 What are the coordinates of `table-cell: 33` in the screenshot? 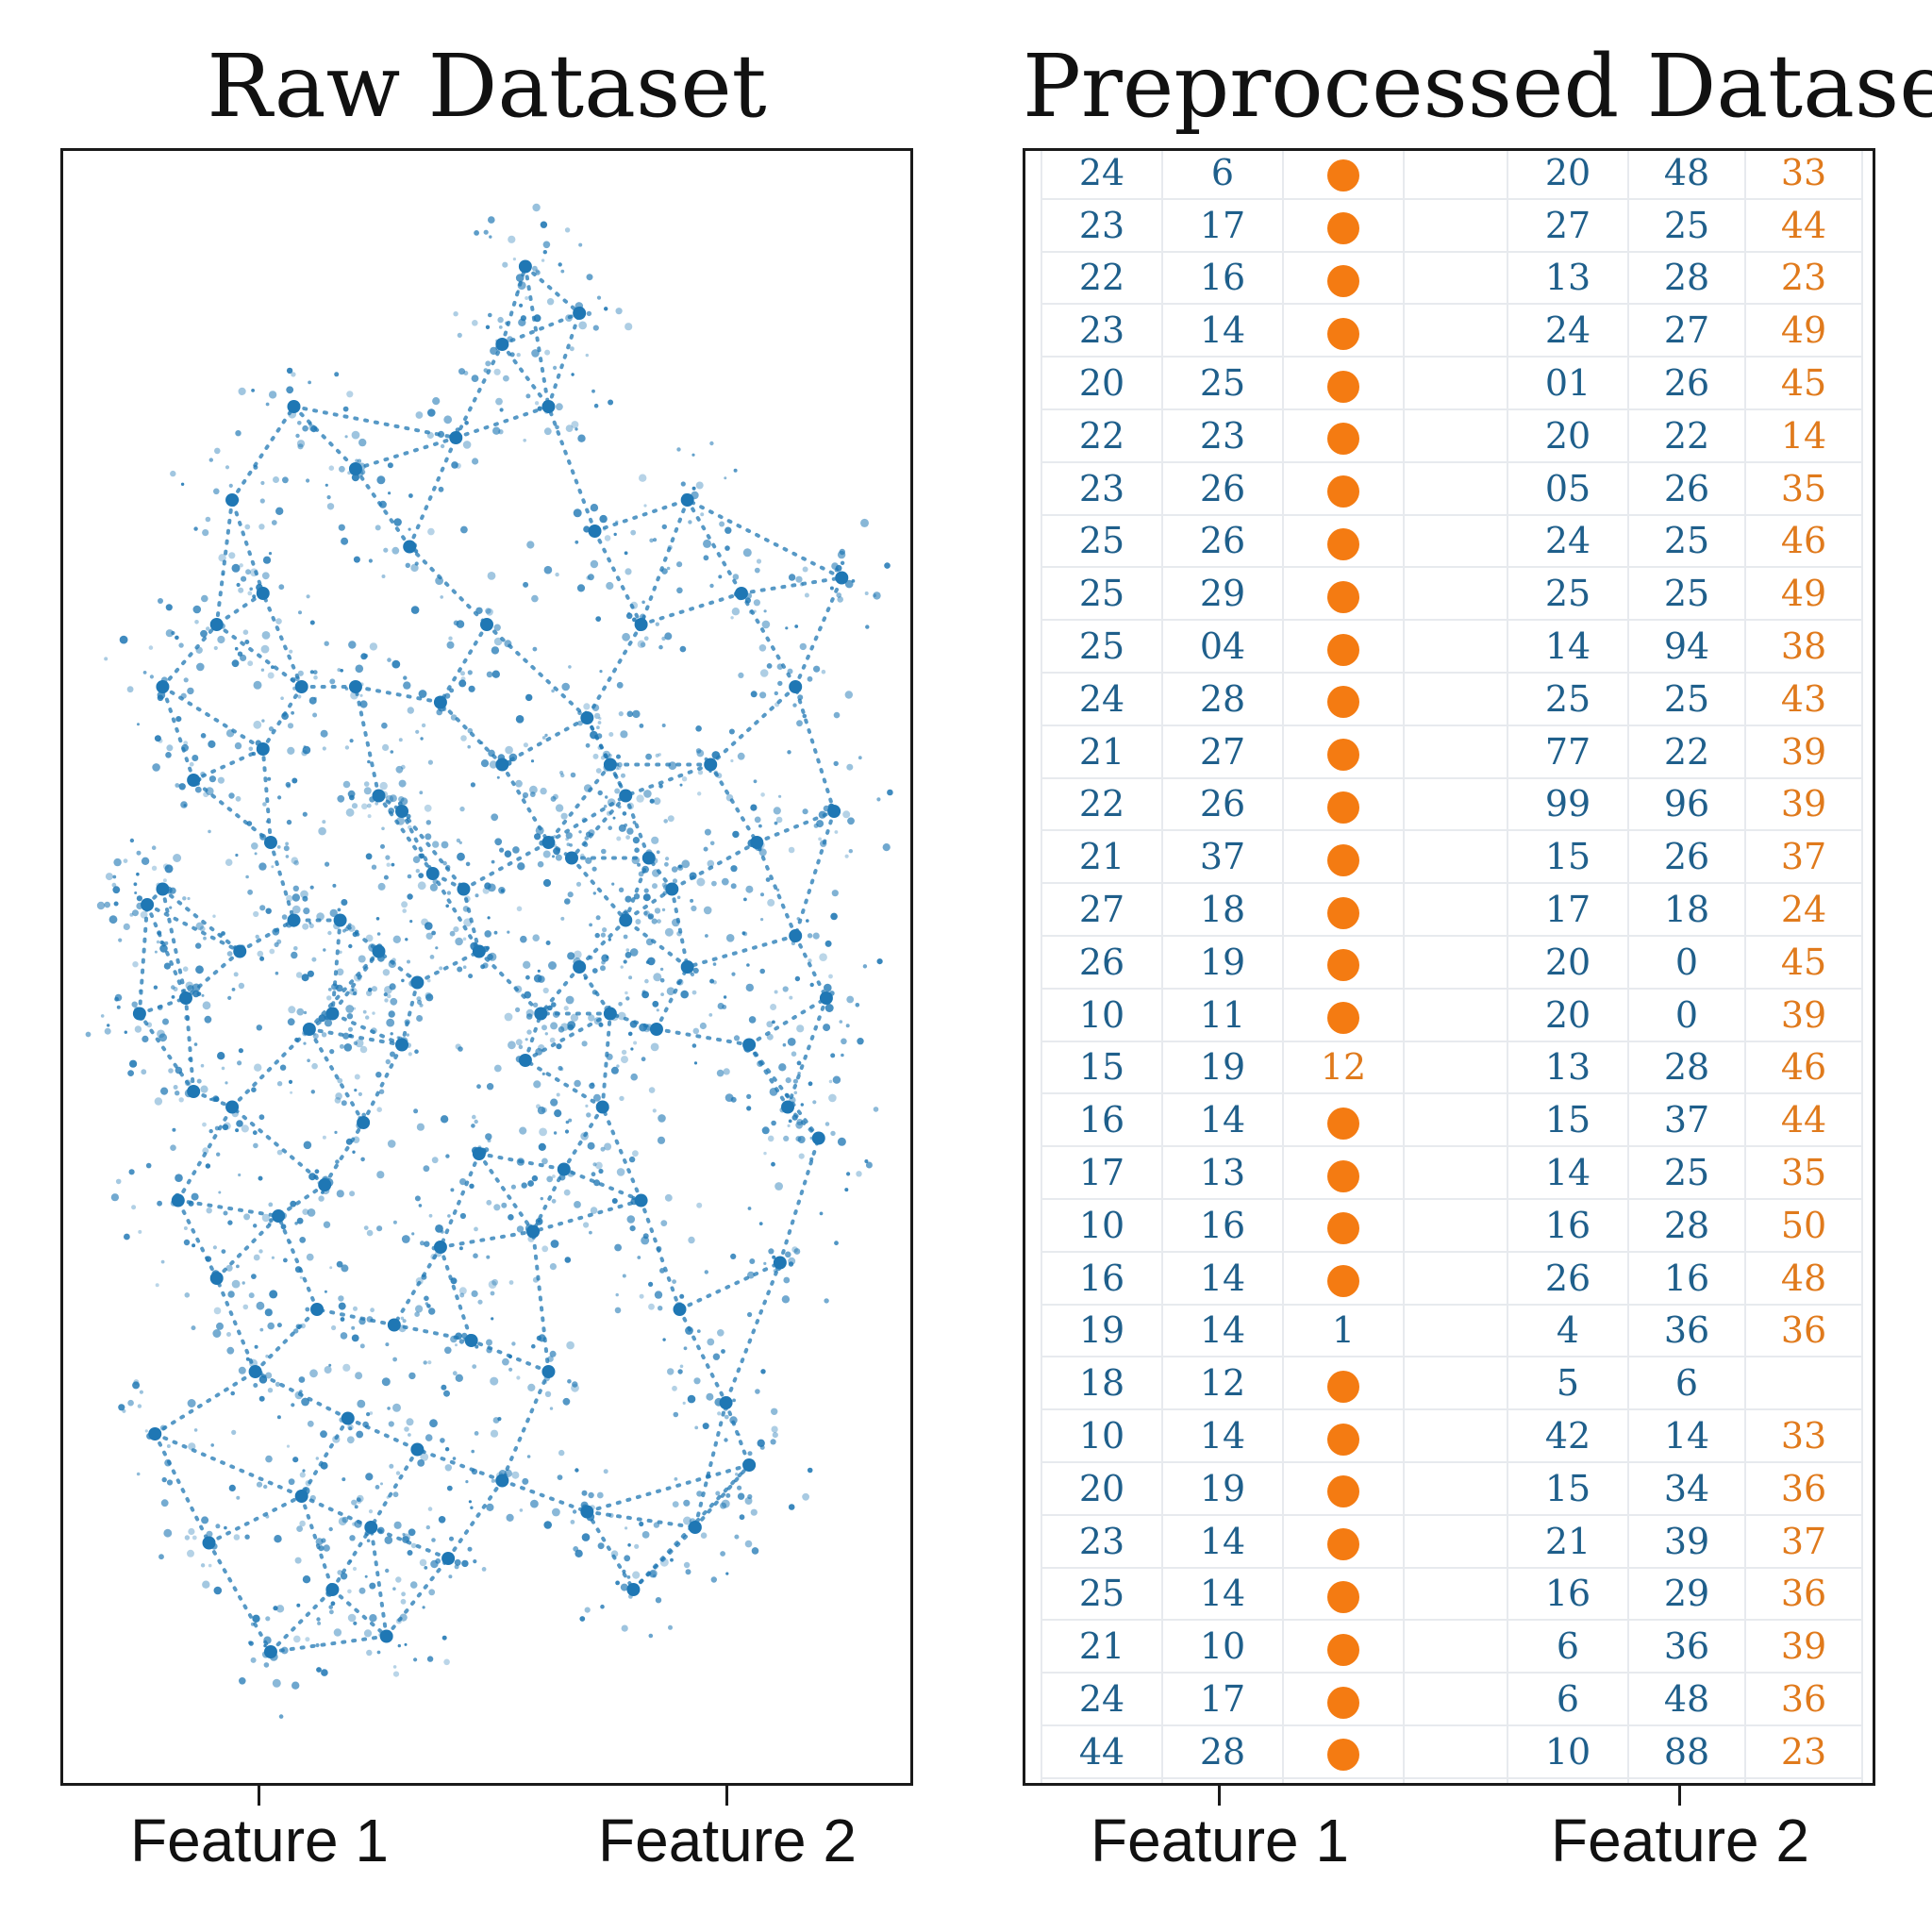 It's located at (1804, 175).